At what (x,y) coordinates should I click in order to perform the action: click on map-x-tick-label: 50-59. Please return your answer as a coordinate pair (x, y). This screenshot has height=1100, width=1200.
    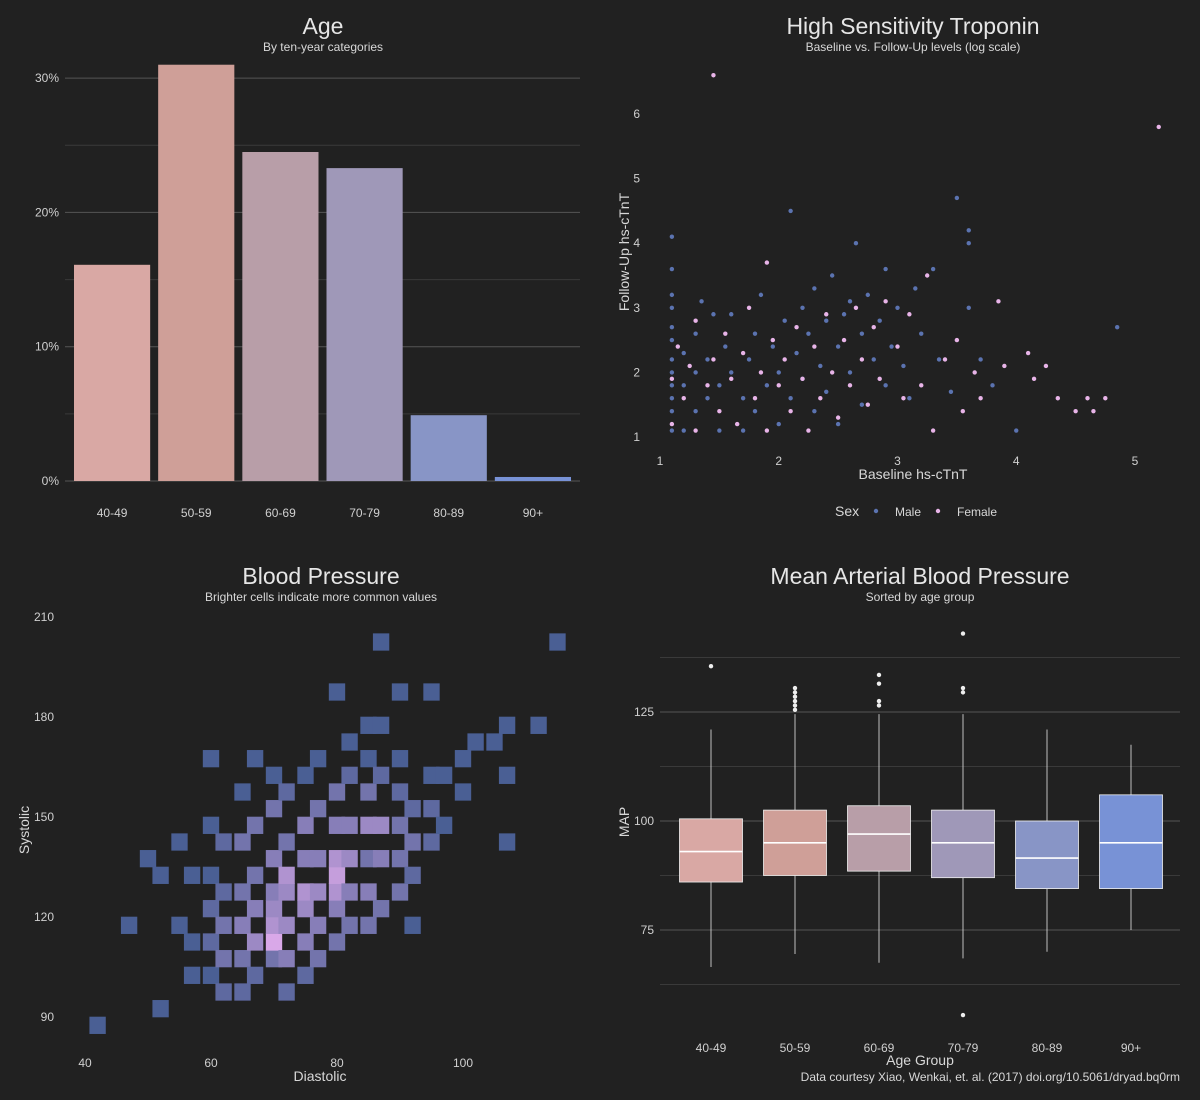
    Looking at the image, I should click on (795, 1048).